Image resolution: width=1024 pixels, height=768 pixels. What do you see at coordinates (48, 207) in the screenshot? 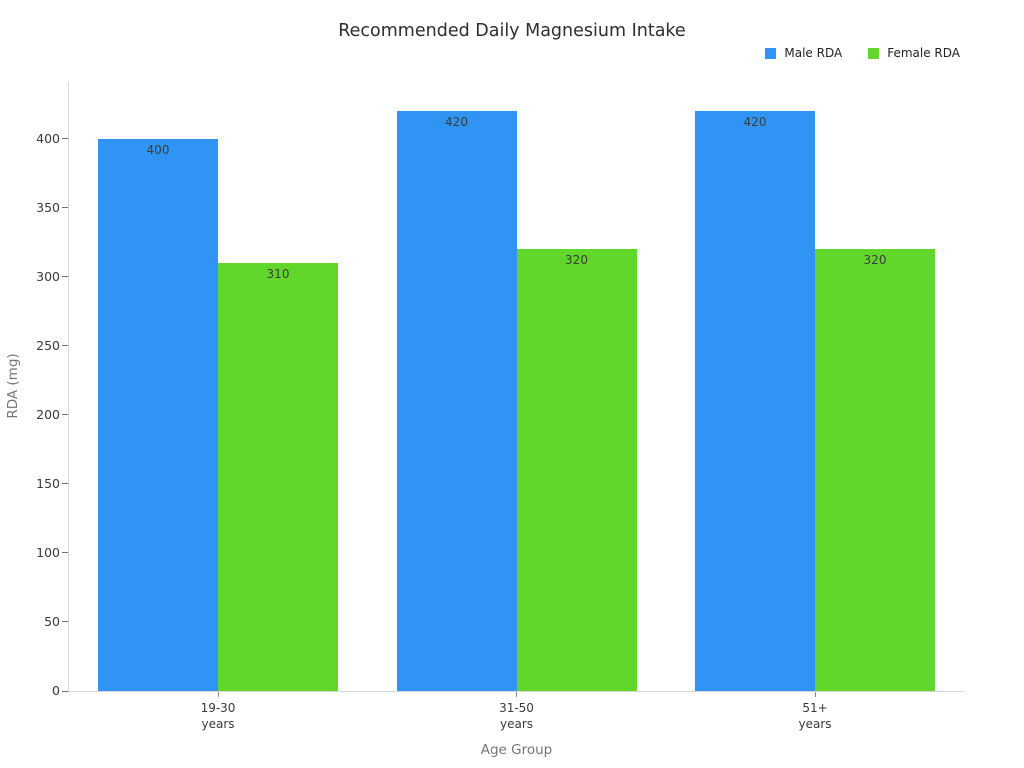
I see `y-tick-label: 350` at bounding box center [48, 207].